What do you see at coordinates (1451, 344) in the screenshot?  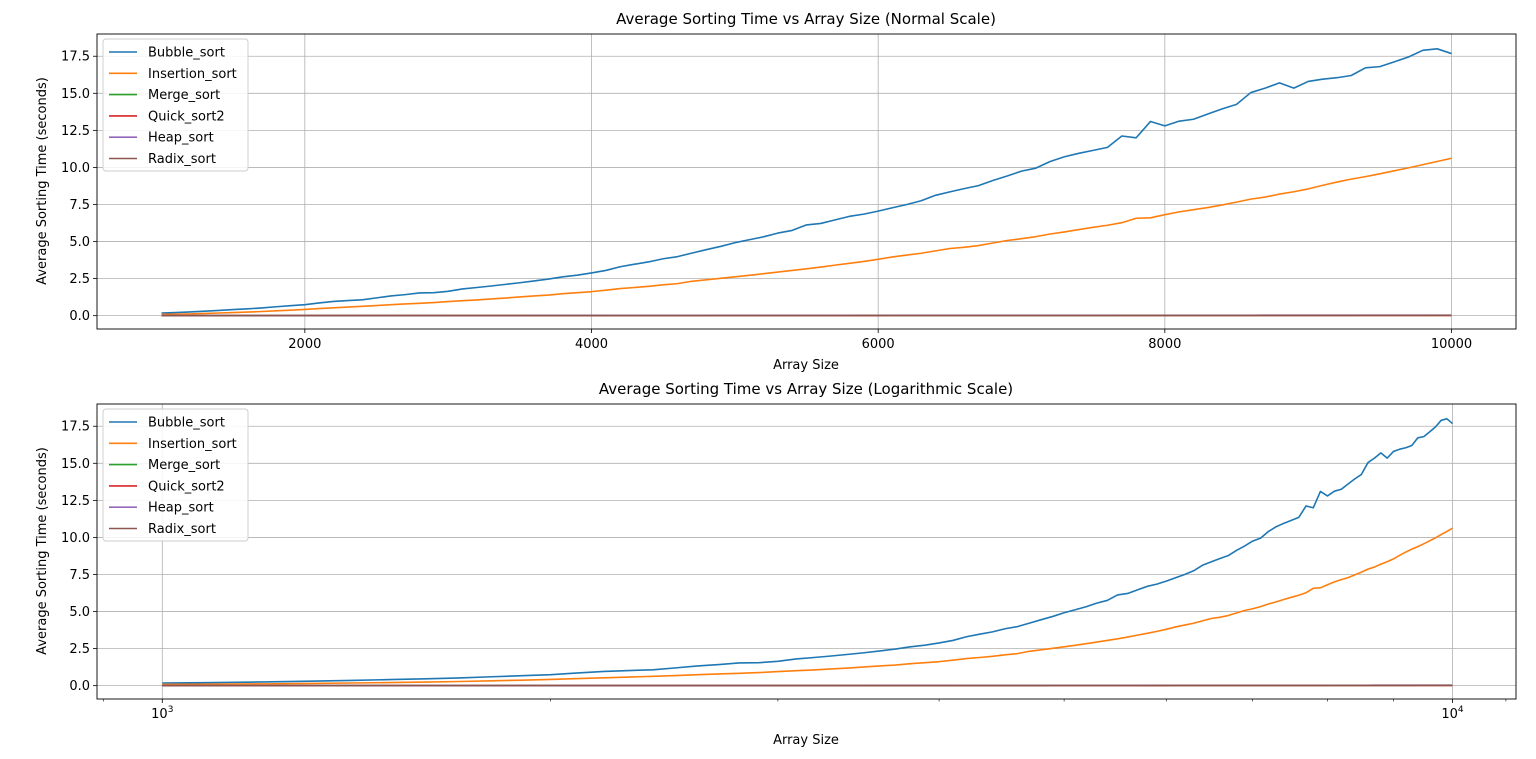 I see `x-tick-label: 10000` at bounding box center [1451, 344].